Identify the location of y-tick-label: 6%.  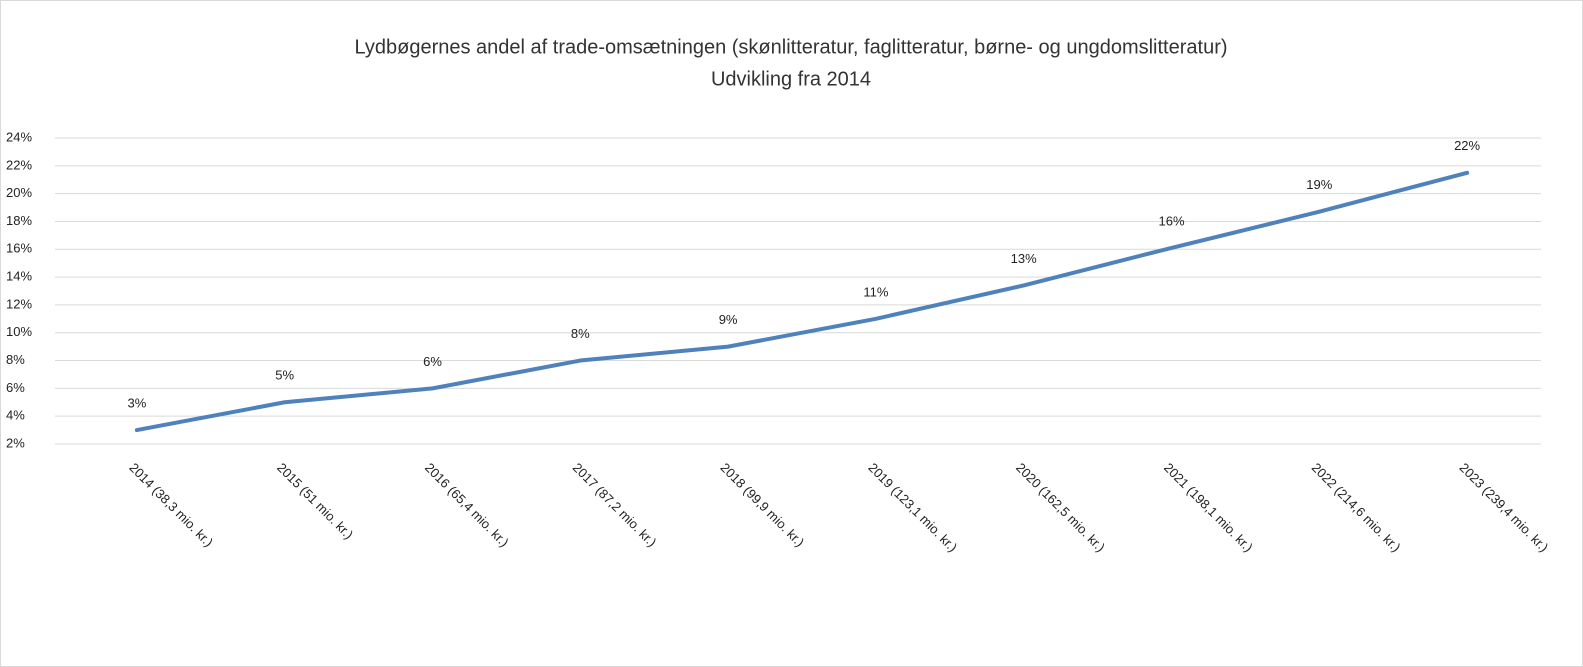
(15, 387).